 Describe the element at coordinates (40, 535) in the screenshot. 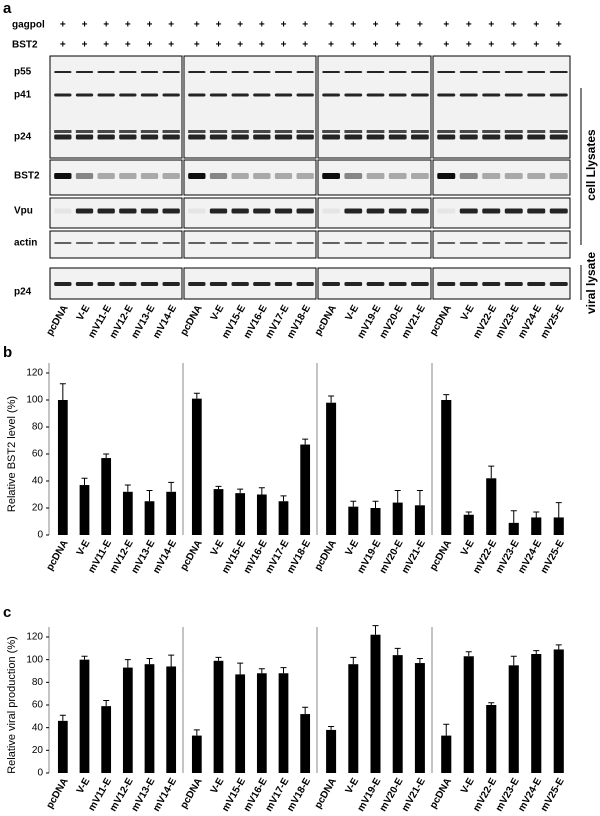

I see `y-tick-label: 0` at that location.